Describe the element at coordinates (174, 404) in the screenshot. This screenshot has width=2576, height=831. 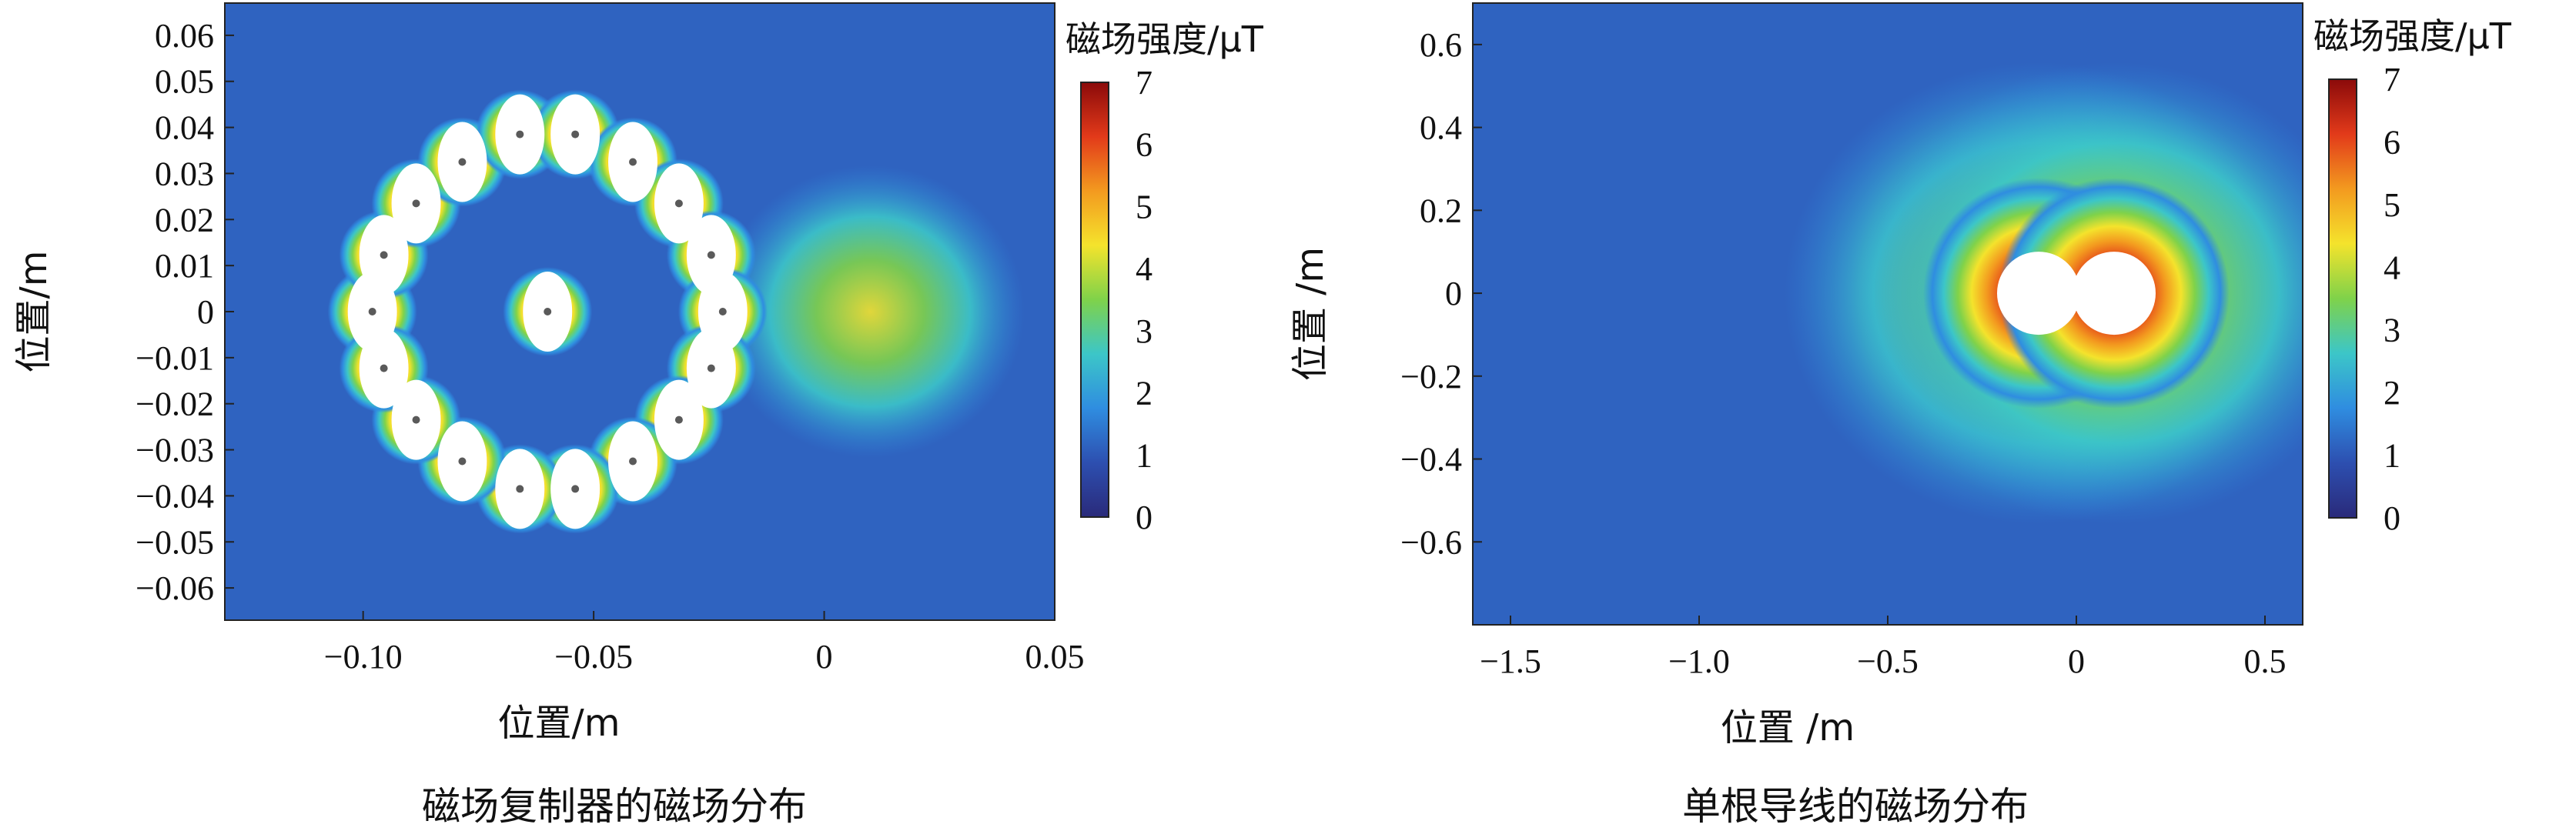
I see `y-tick-label: −0.02` at that location.